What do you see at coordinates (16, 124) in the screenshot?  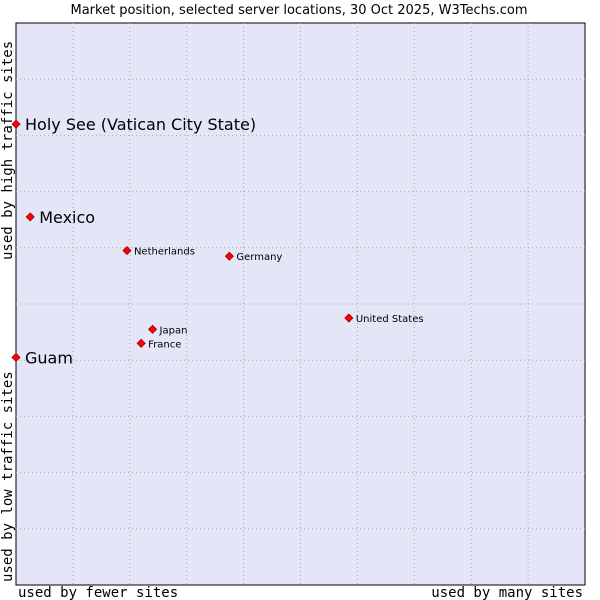 I see `point-marker-holy-see-vatican-city-state` at bounding box center [16, 124].